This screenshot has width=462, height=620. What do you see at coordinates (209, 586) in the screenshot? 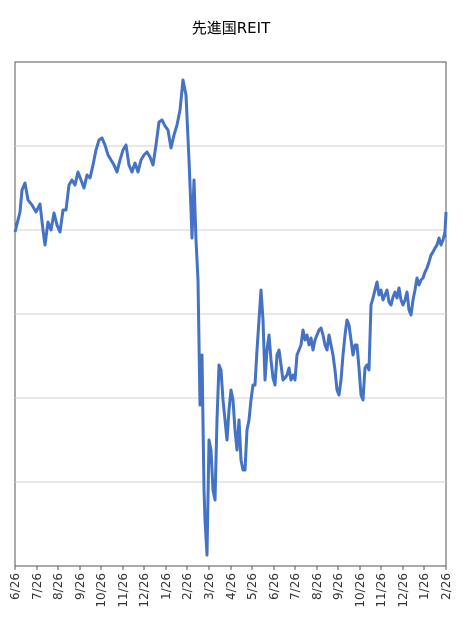
I see `x-tick-label: 3/26` at bounding box center [209, 586].